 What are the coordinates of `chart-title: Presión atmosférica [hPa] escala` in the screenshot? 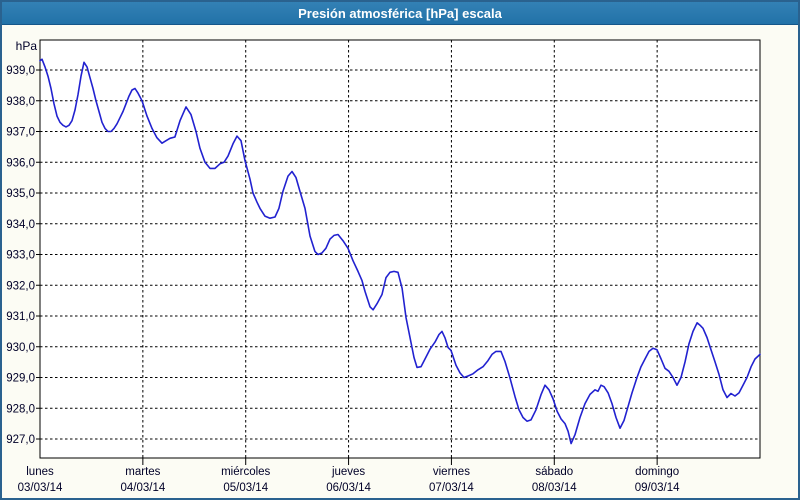 It's located at (400, 13).